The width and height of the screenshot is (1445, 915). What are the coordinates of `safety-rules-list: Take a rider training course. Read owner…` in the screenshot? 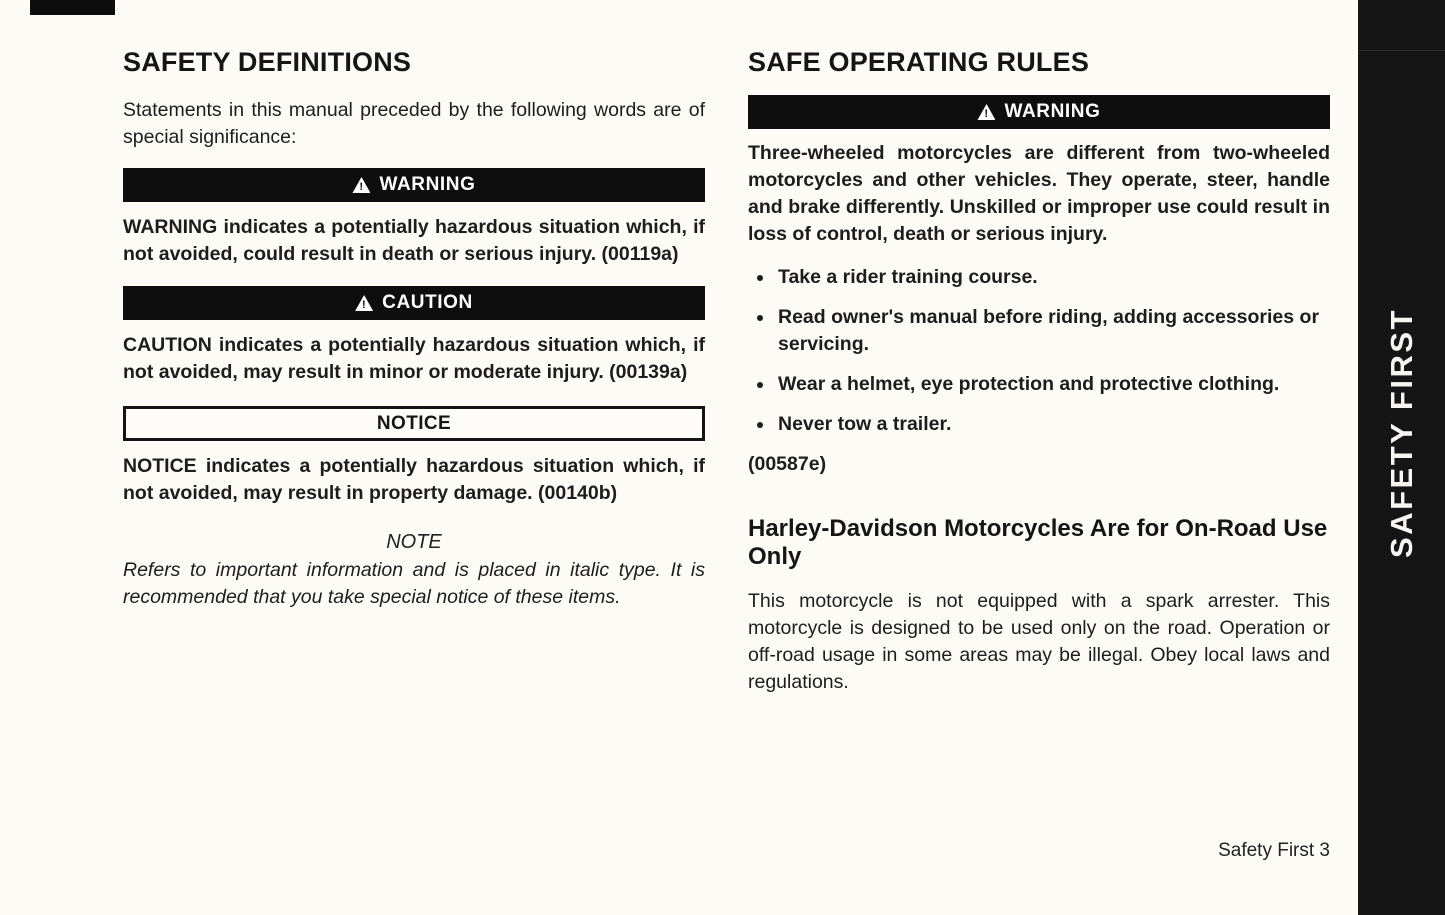 It's located at (1039, 351).